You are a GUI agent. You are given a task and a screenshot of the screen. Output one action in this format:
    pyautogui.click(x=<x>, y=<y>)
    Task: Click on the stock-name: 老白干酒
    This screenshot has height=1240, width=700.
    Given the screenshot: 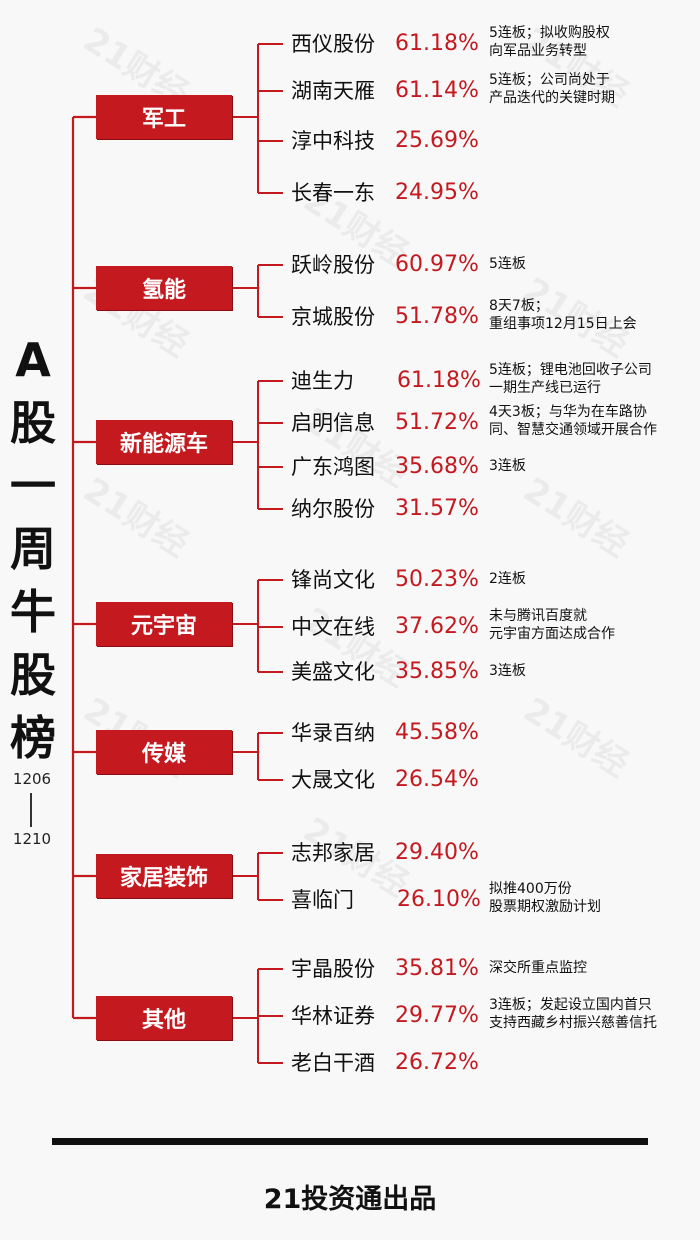 What is the action you would take?
    pyautogui.click(x=333, y=1063)
    